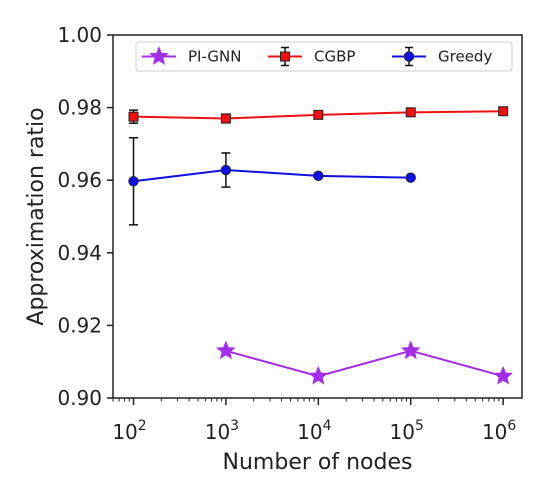 The height and width of the screenshot is (500, 550). What do you see at coordinates (407, 431) in the screenshot?
I see `x-tick-label: 10⁵` at bounding box center [407, 431].